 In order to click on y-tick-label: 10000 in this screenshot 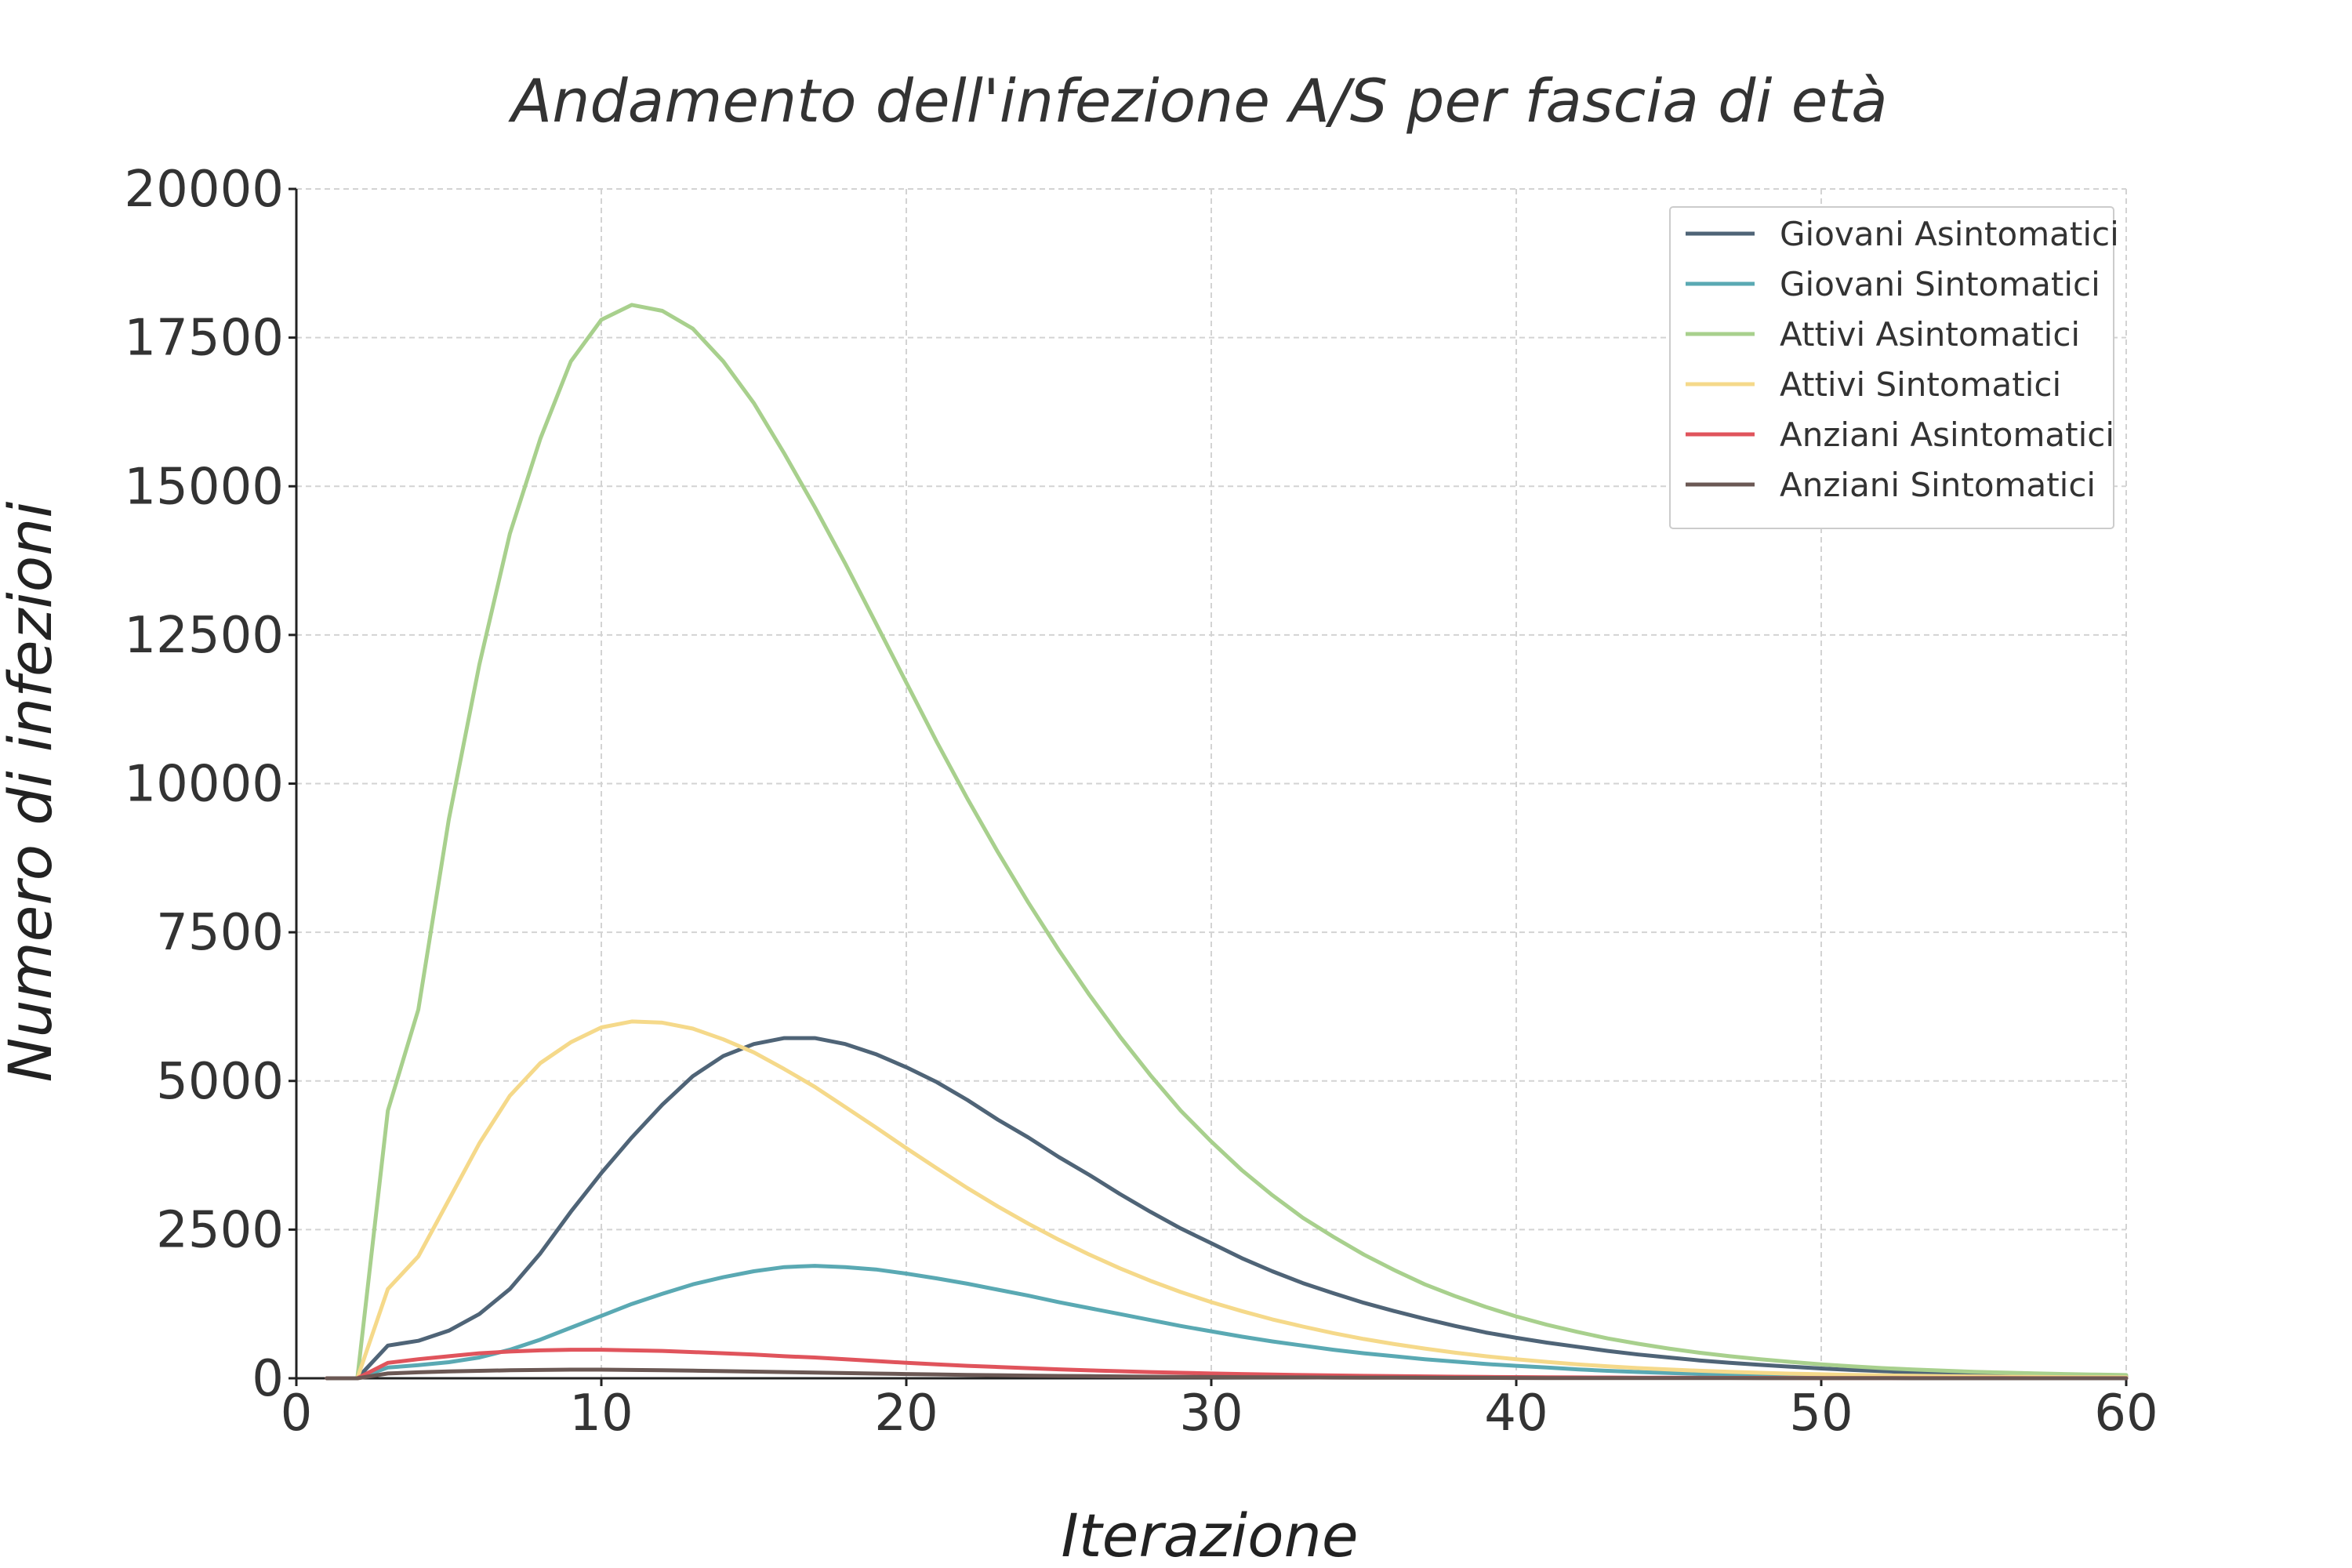, I will do `click(204, 785)`.